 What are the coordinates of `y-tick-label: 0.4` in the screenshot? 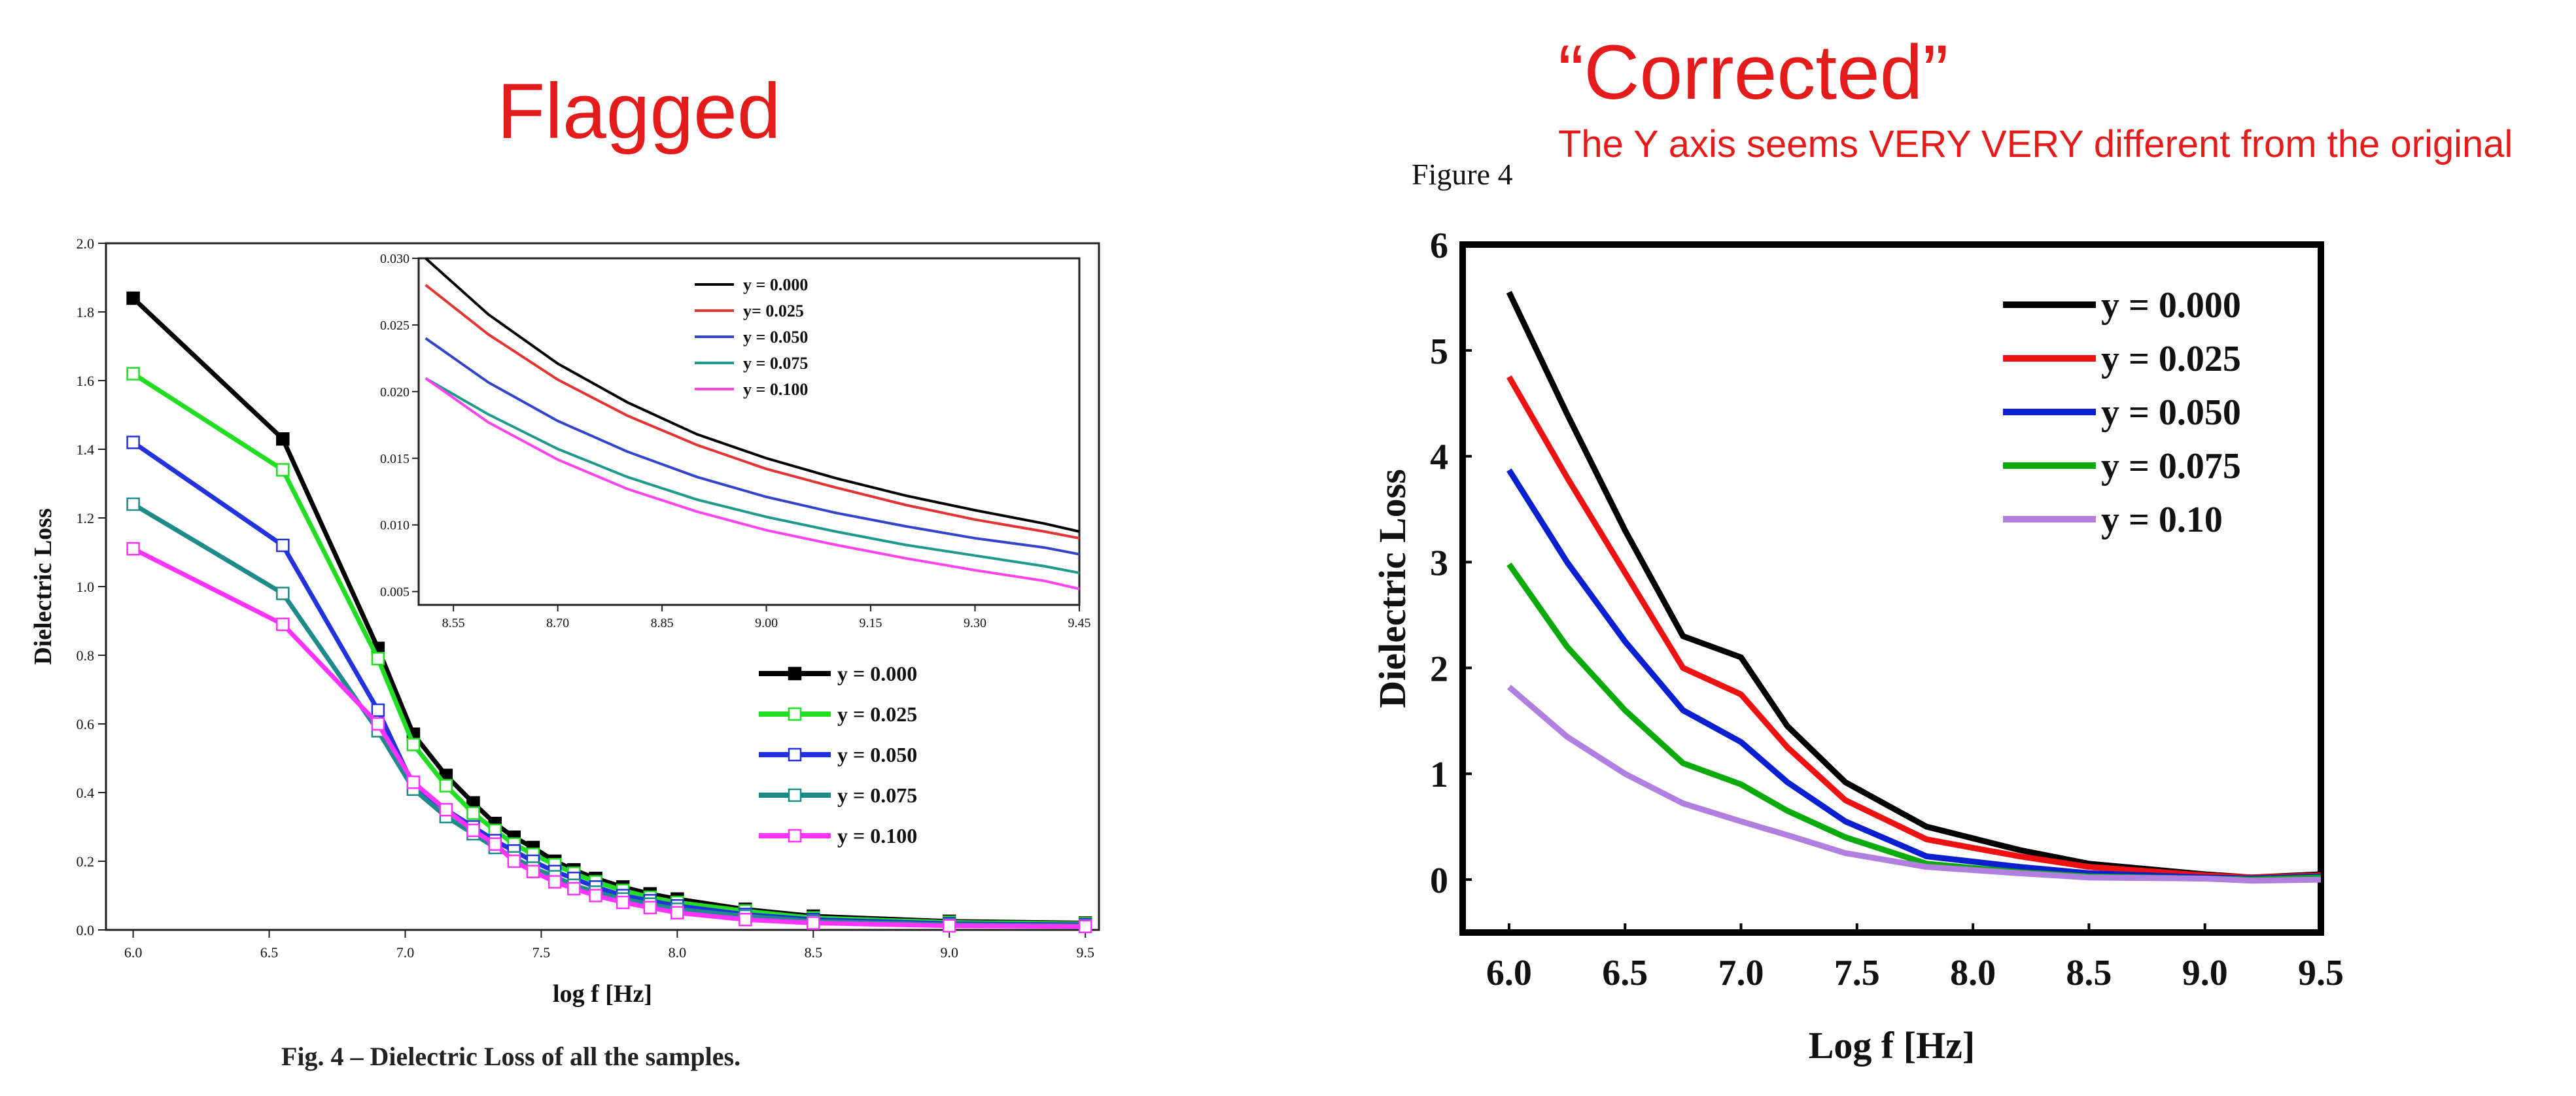 It's located at (86, 793).